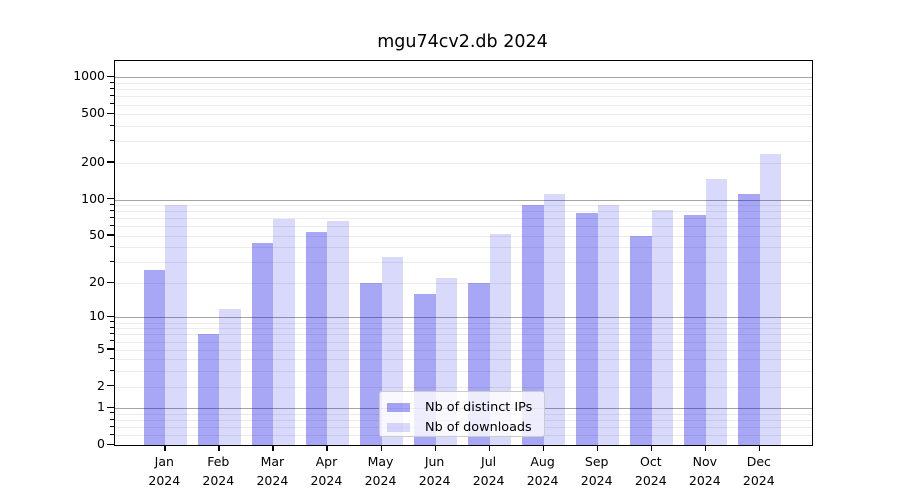 The width and height of the screenshot is (900, 500). I want to click on legend-row-downloads: Nb of downloads, so click(465, 427).